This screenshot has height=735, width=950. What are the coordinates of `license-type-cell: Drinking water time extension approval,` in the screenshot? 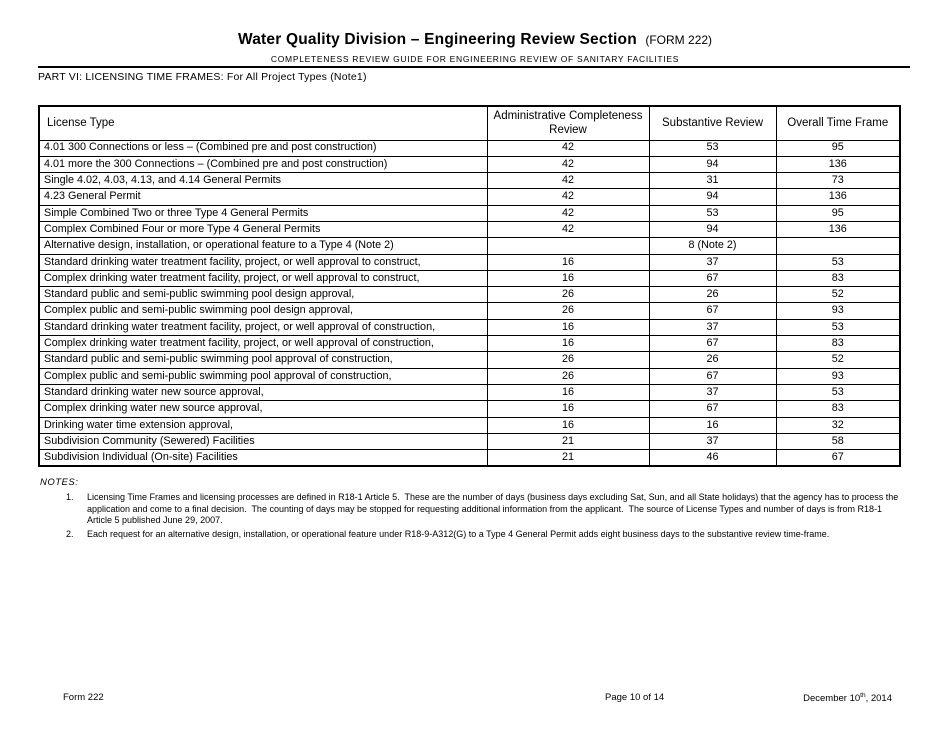 It's located at (263, 425).